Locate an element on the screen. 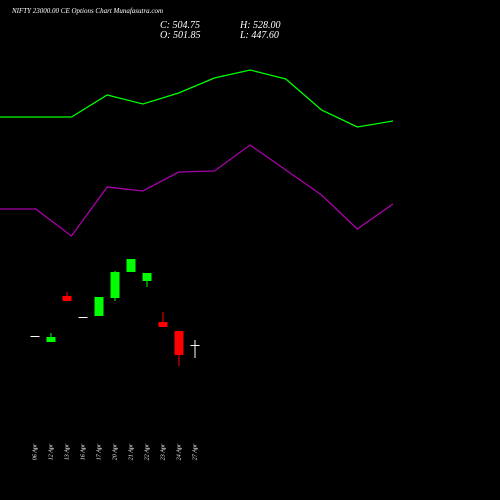  low-label: L: 447.60 is located at coordinates (259, 35).